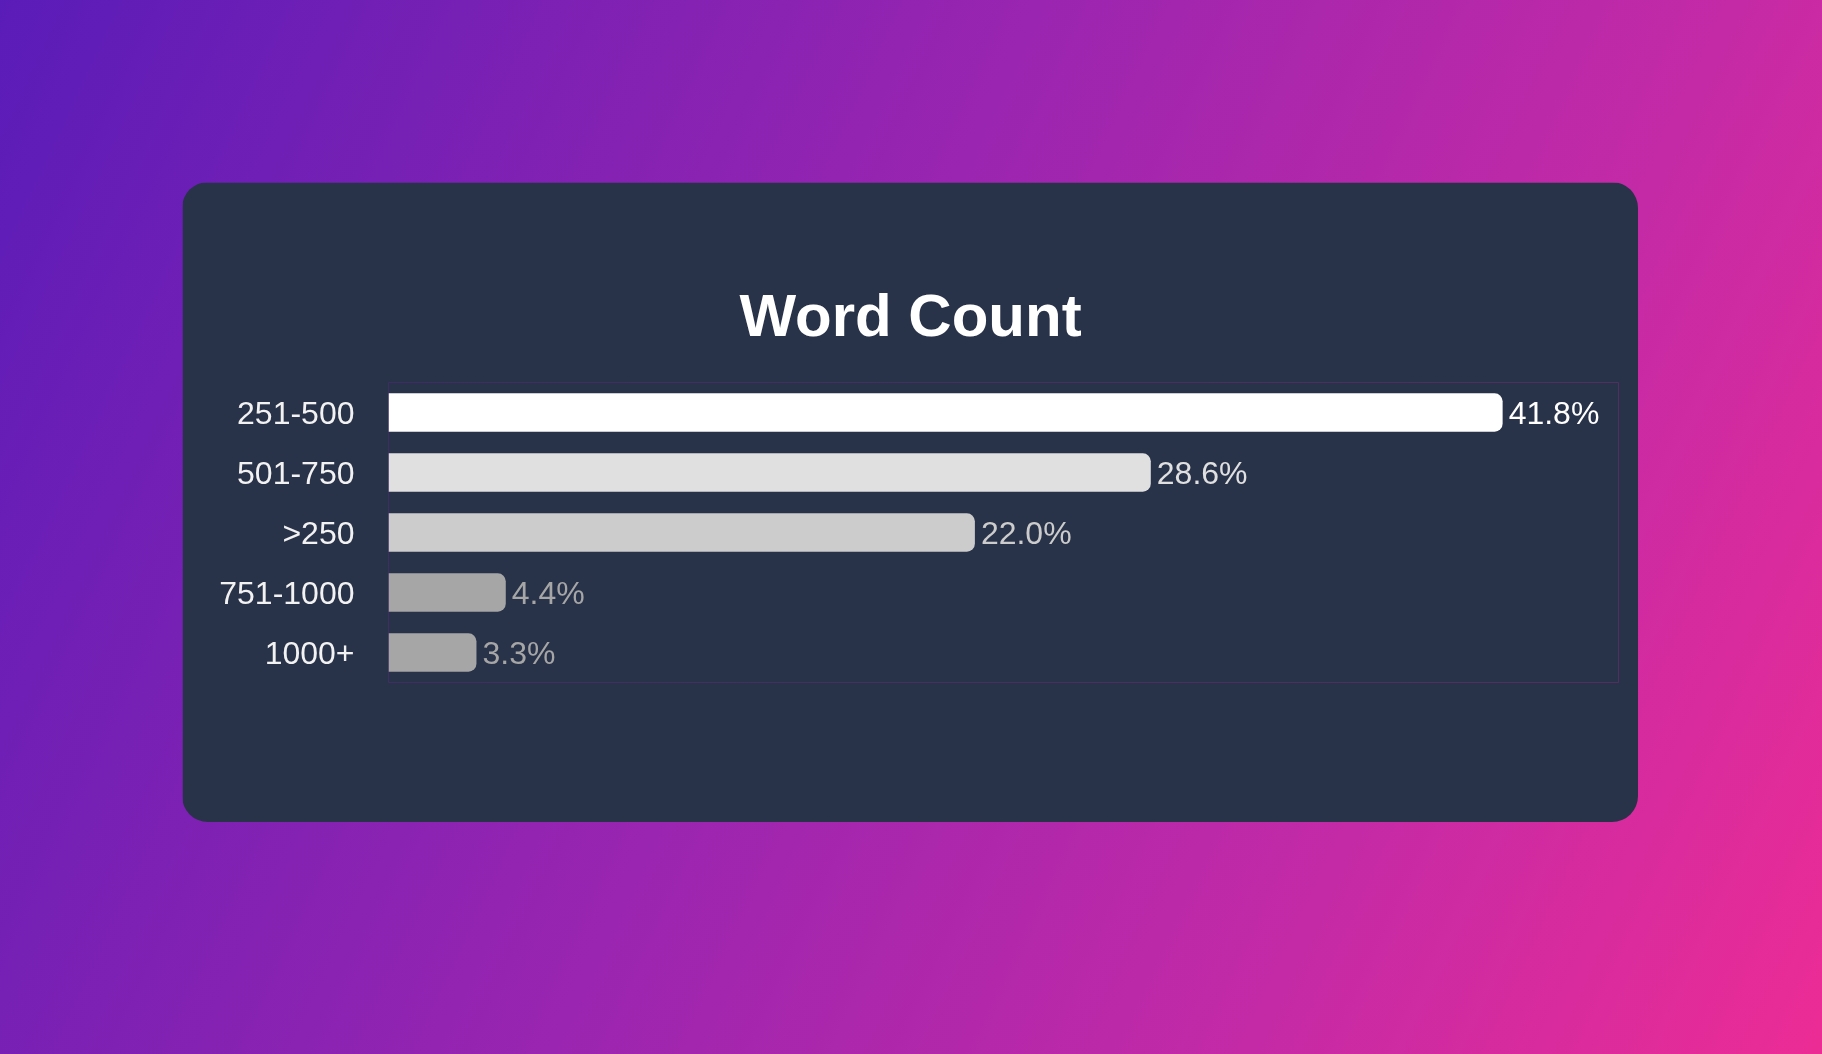 This screenshot has width=1822, height=1054. What do you see at coordinates (519, 652) in the screenshot?
I see `data-label: 3.3%` at bounding box center [519, 652].